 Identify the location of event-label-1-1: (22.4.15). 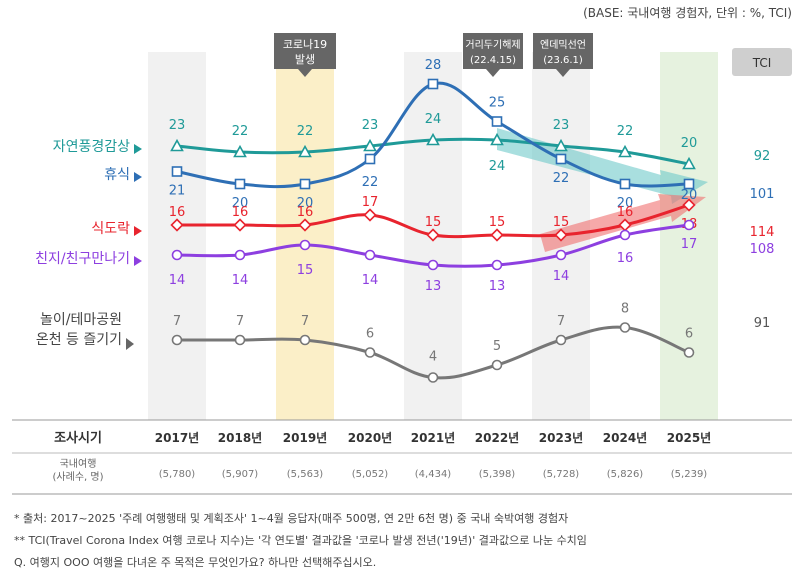
(493, 60).